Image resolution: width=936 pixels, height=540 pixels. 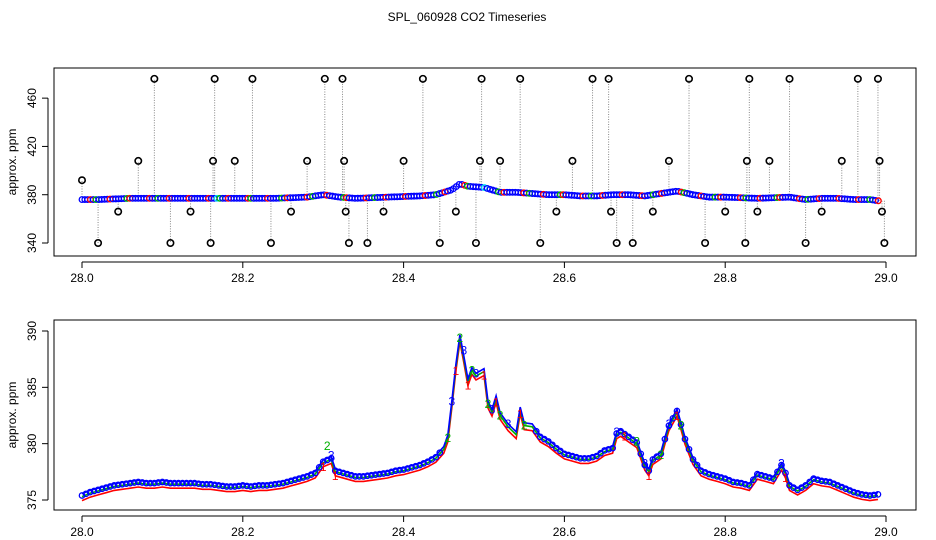 What do you see at coordinates (404, 532) in the screenshot?
I see `bottom-x-tick-label: 28.4` at bounding box center [404, 532].